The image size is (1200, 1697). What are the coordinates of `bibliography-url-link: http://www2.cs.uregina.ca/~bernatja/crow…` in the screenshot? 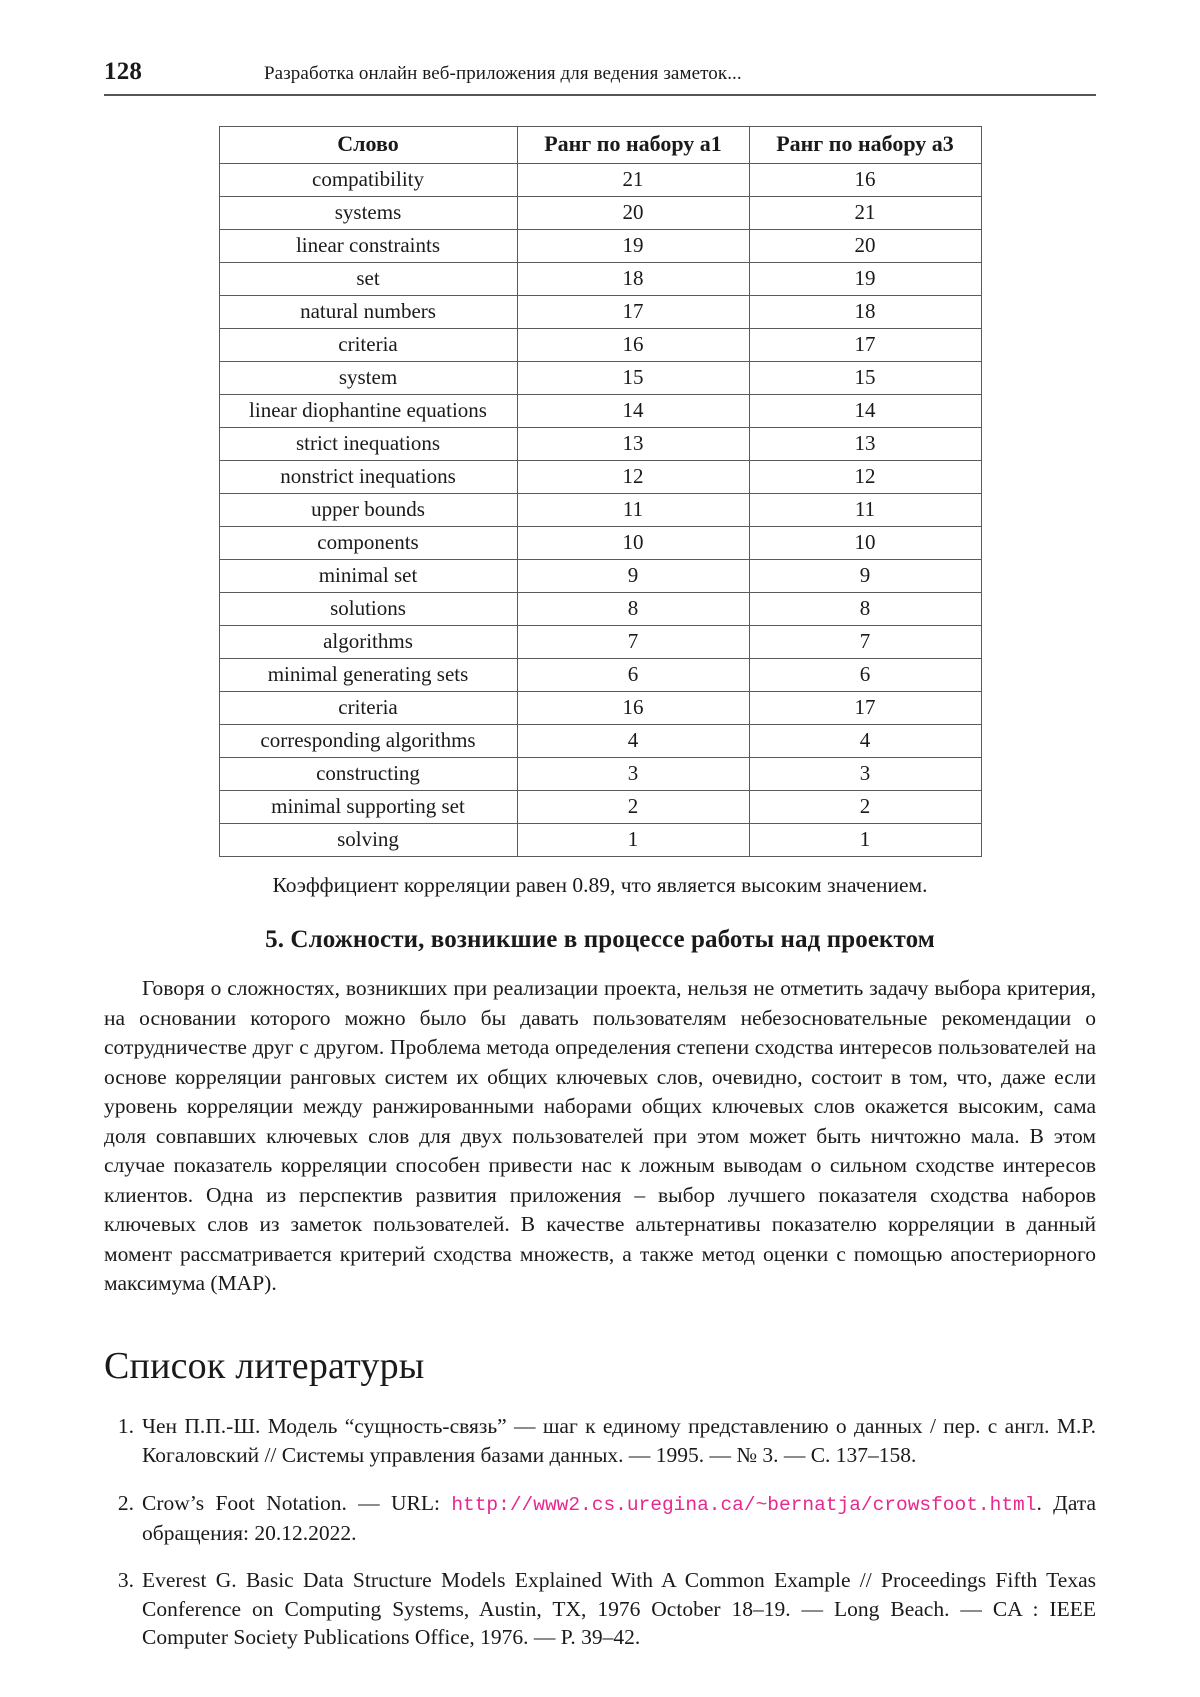 It's located at (744, 1504).